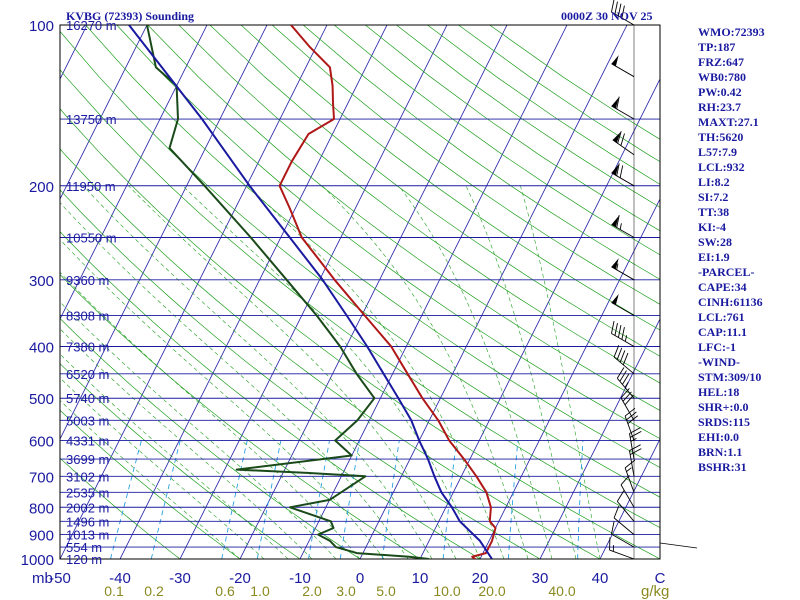 The width and height of the screenshot is (800, 600). I want to click on height-label: 16270 m, so click(91, 25).